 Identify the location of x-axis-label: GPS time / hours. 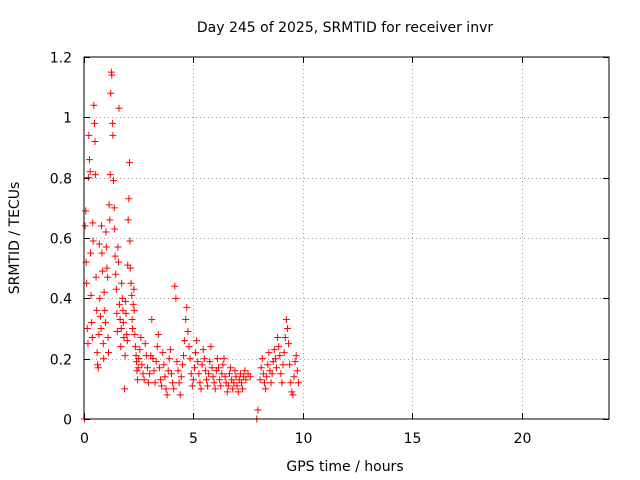
(344, 467).